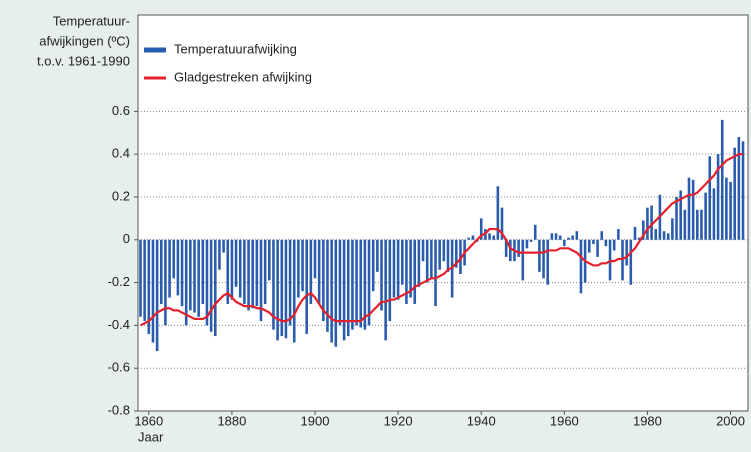 Image resolution: width=751 pixels, height=452 pixels. Describe the element at coordinates (83, 60) in the screenshot. I see `y-axis-label: t.o.v. 1961-1990` at that location.